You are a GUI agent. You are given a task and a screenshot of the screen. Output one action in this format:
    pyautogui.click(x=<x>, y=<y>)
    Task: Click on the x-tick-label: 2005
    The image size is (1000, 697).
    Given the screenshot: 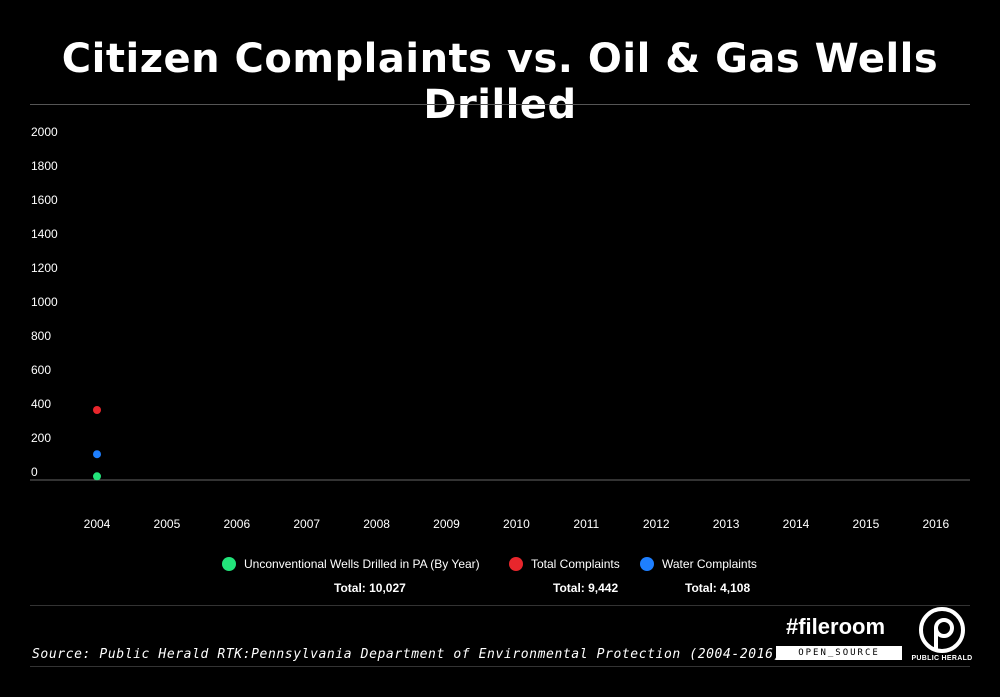 What is the action you would take?
    pyautogui.click(x=167, y=524)
    